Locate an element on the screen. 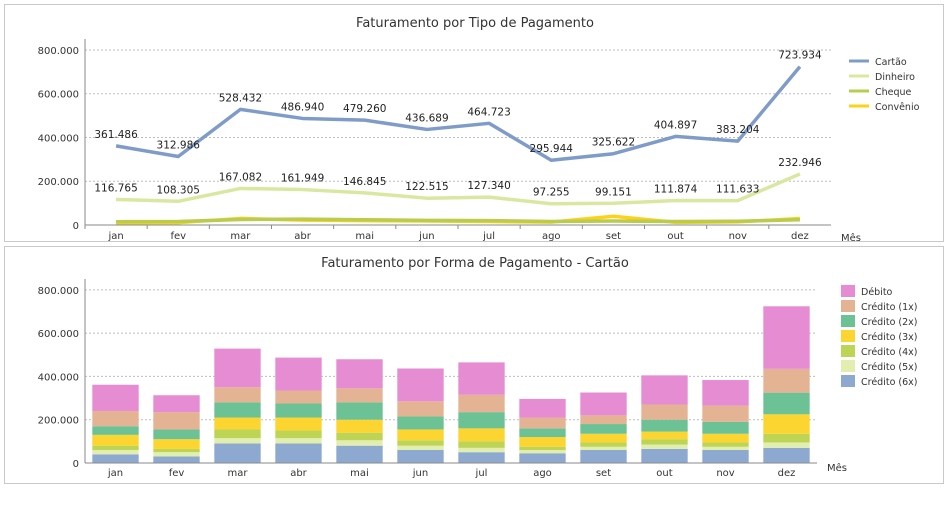 The width and height of the screenshot is (950, 508). data-label: 404.897 is located at coordinates (675, 125).